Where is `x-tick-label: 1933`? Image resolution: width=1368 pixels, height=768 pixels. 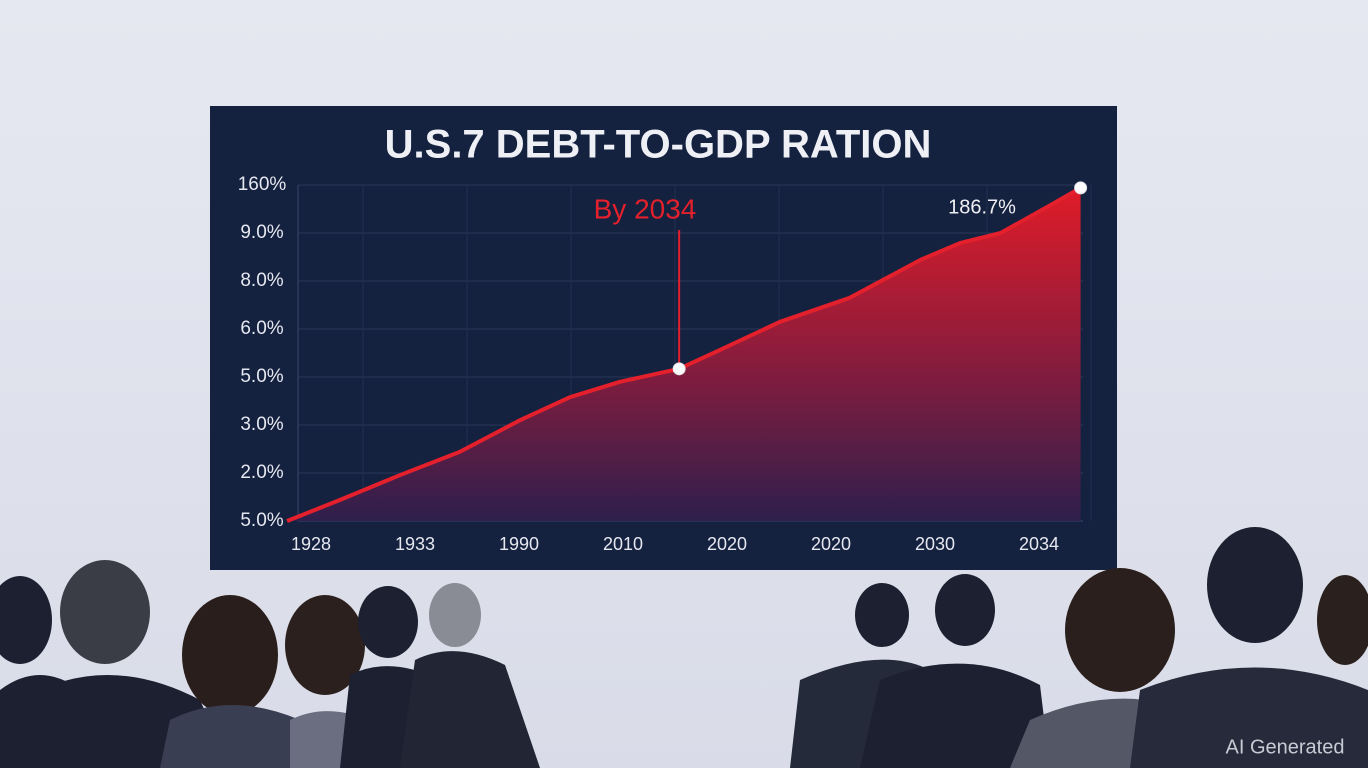 x-tick-label: 1933 is located at coordinates (415, 544).